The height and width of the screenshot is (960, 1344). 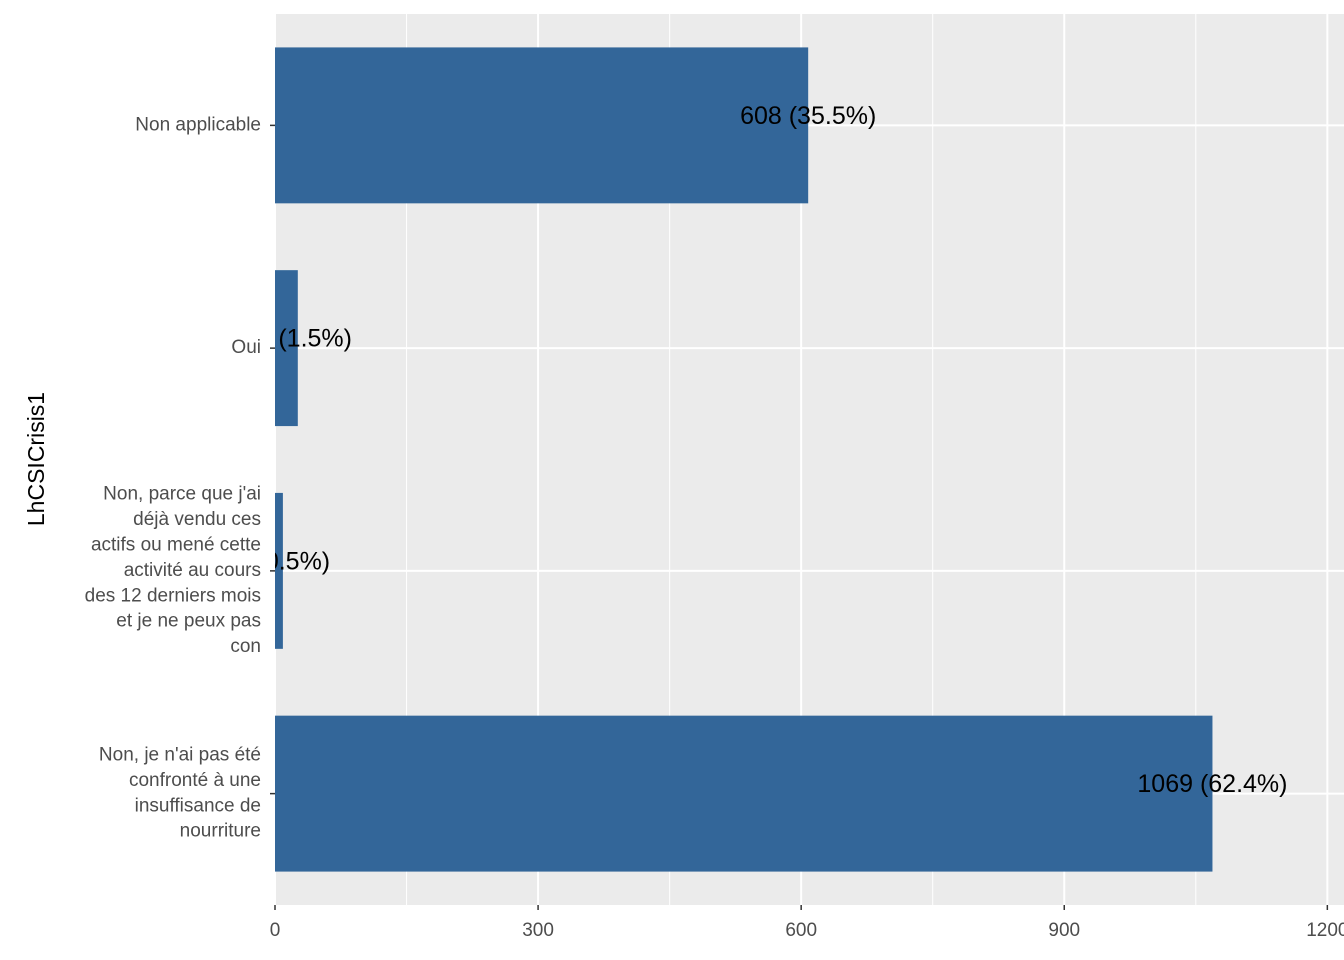 I want to click on value-label: 1069 (62.4%), so click(x=1212, y=784).